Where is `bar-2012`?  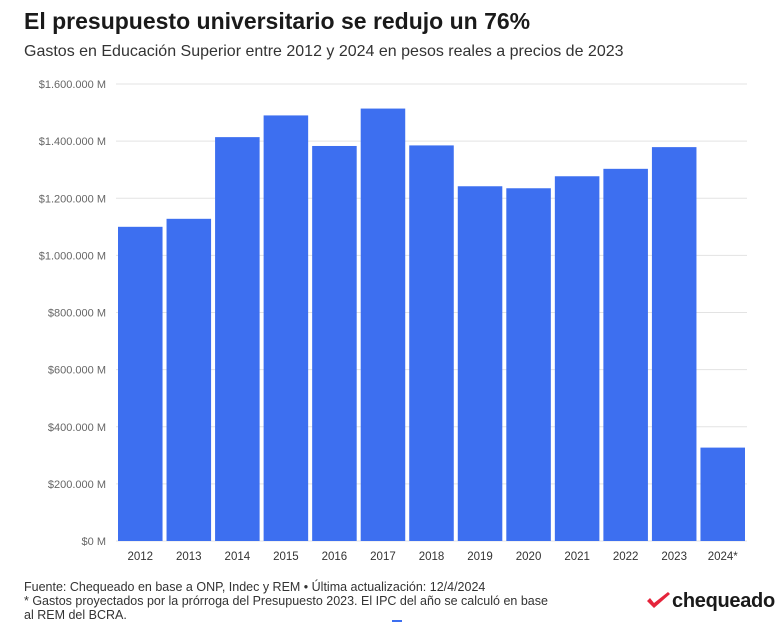 bar-2012 is located at coordinates (140, 383).